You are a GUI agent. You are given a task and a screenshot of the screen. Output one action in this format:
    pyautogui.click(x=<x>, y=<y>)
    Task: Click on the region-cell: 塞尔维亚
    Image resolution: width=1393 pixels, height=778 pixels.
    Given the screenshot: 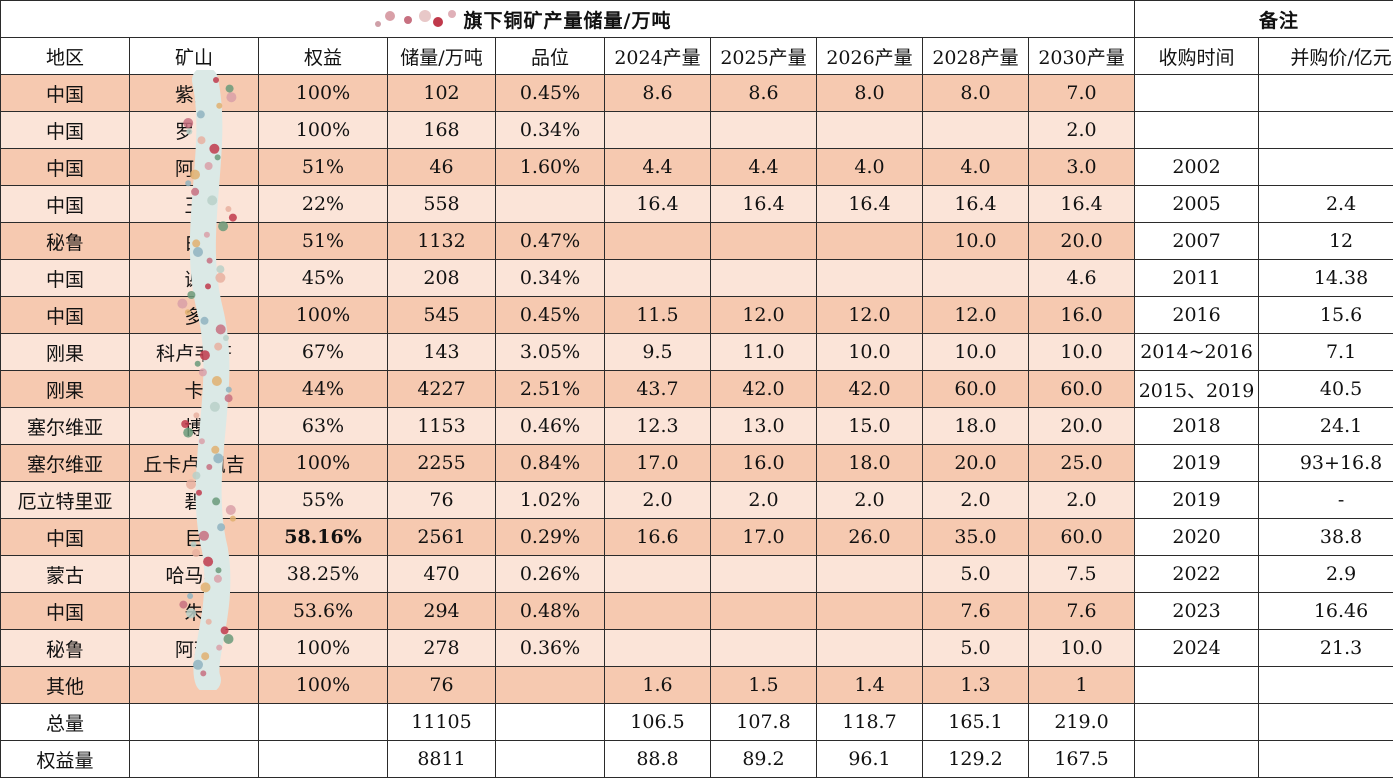 What is the action you would take?
    pyautogui.click(x=65, y=463)
    